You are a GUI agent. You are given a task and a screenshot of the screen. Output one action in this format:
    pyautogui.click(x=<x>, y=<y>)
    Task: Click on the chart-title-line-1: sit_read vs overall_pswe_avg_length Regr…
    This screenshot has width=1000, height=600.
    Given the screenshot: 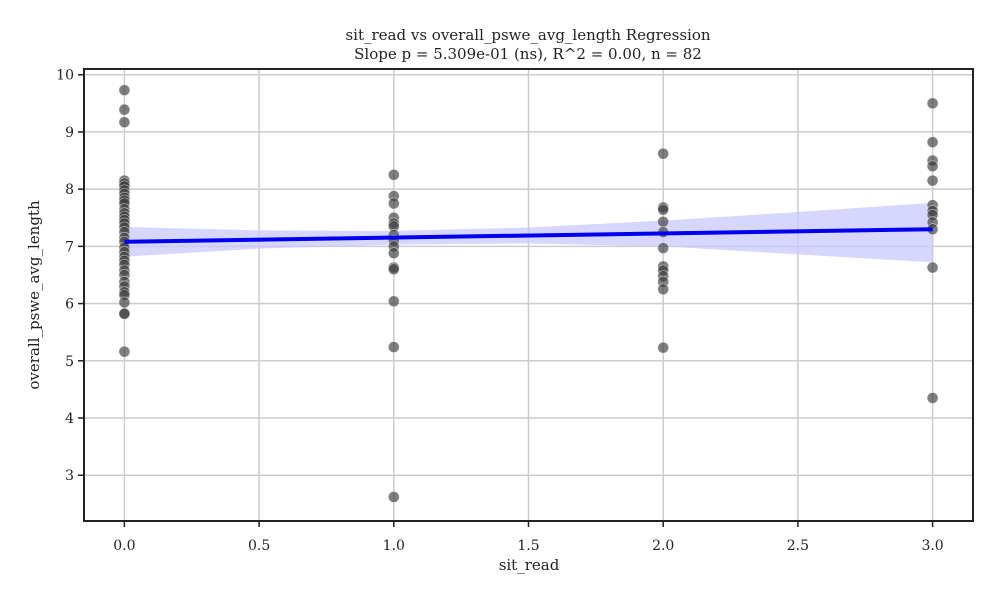 What is the action you would take?
    pyautogui.click(x=527, y=35)
    